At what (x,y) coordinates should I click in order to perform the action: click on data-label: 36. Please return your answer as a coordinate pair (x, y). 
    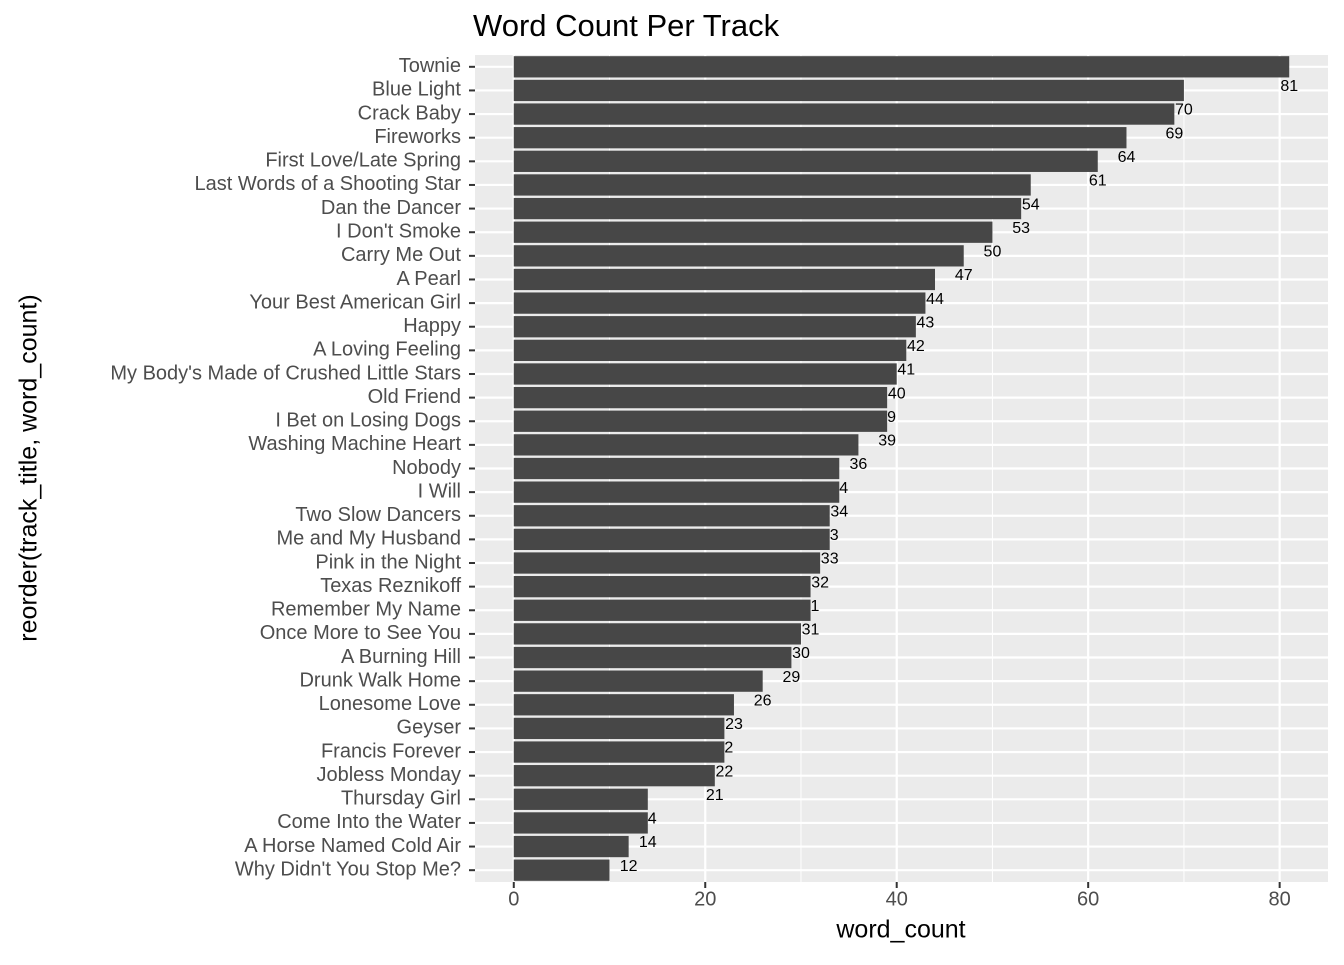
    Looking at the image, I should click on (859, 464).